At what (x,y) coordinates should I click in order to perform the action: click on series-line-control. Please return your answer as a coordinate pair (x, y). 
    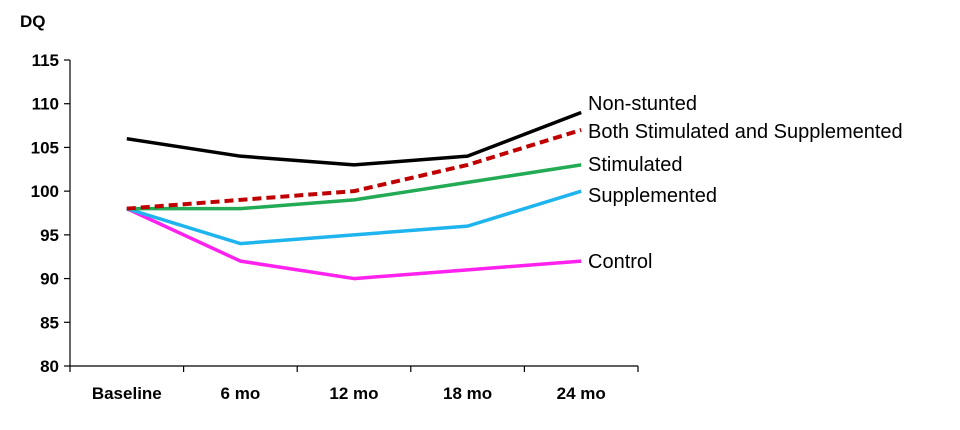
    Looking at the image, I should click on (354, 244).